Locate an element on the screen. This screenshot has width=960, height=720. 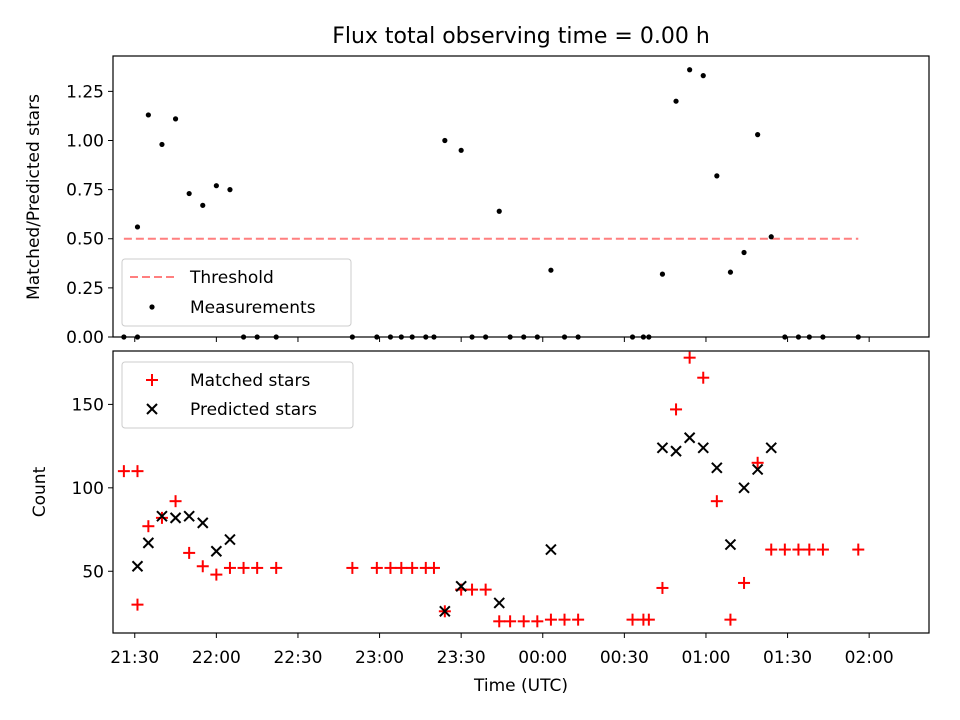
x-tick-label: 02:00 is located at coordinates (869, 658).